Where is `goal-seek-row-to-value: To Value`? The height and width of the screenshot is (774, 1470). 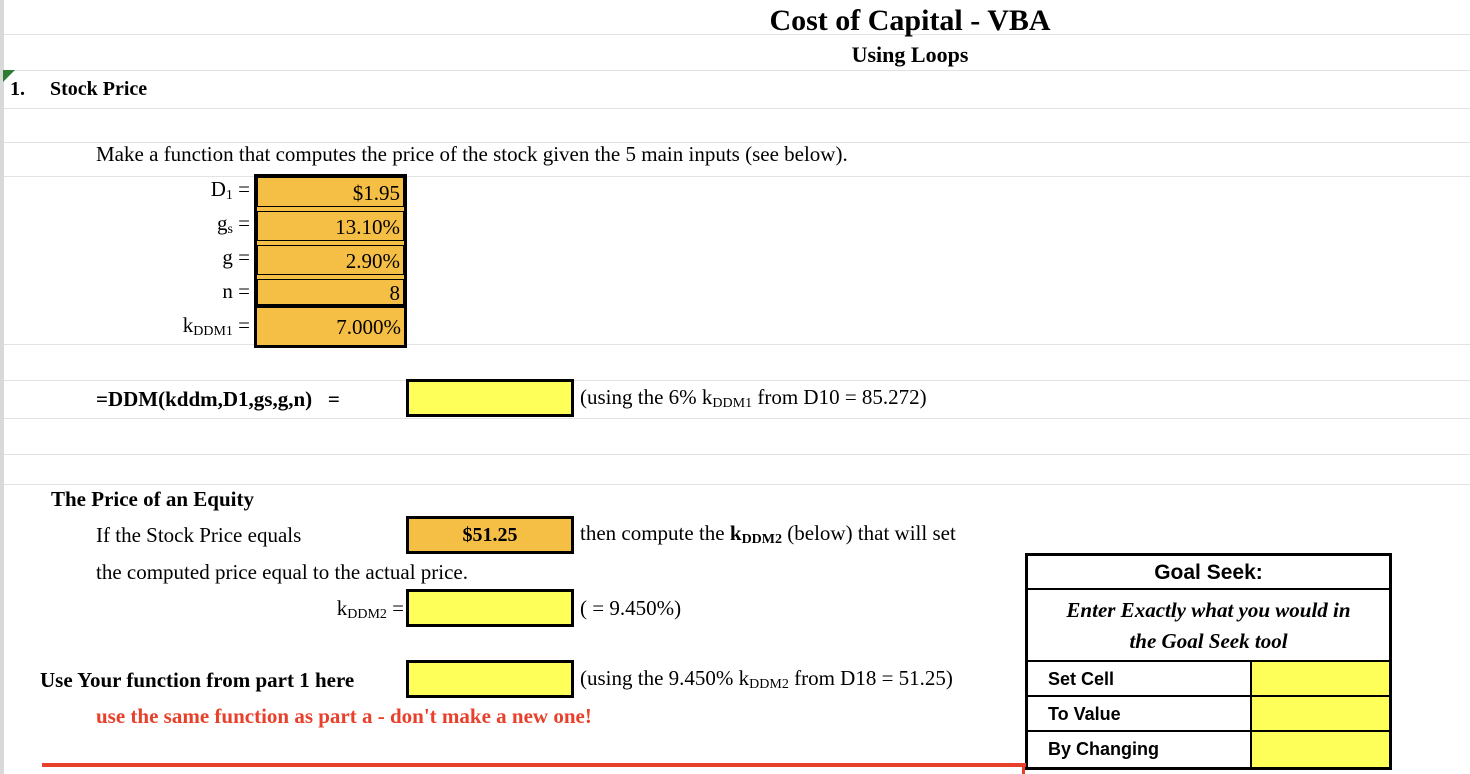
goal-seek-row-to-value: To Value is located at coordinates (1208, 714).